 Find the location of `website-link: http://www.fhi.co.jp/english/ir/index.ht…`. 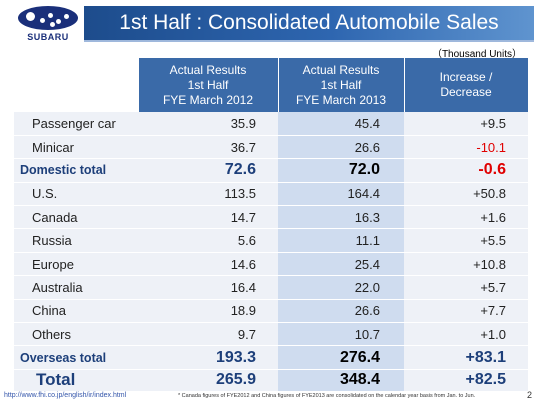

website-link: http://www.fhi.co.jp/english/ir/index.ht… is located at coordinates (65, 395).